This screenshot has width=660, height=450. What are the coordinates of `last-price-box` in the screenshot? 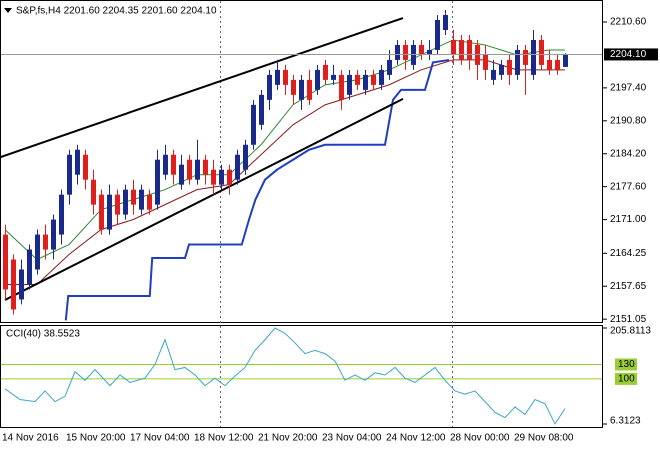 It's located at (631, 54).